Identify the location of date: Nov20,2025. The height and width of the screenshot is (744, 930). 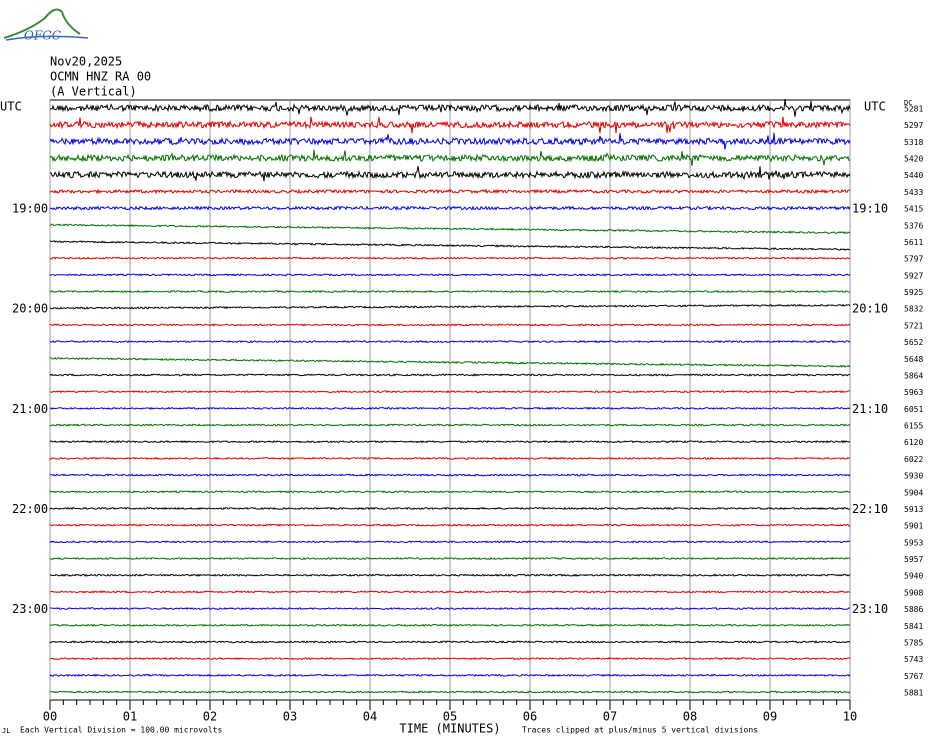
(86, 62).